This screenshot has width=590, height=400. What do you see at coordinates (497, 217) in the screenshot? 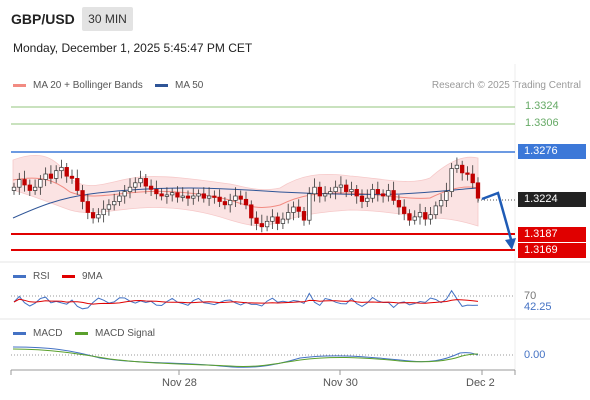
I see `forecast-arrow` at bounding box center [497, 217].